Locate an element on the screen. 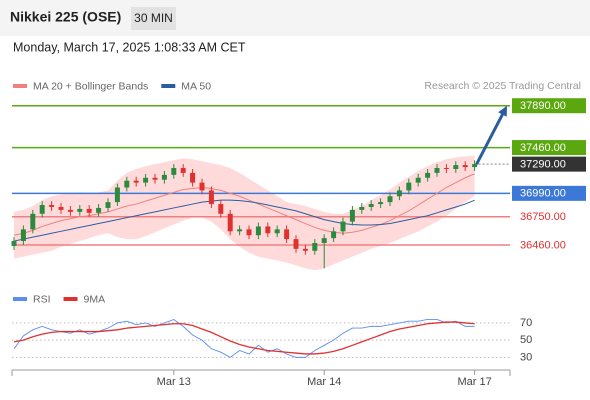 The width and height of the screenshot is (590, 400). timestamp: Monday, March 17, 2025 1:08:33 AM CET is located at coordinates (129, 47).